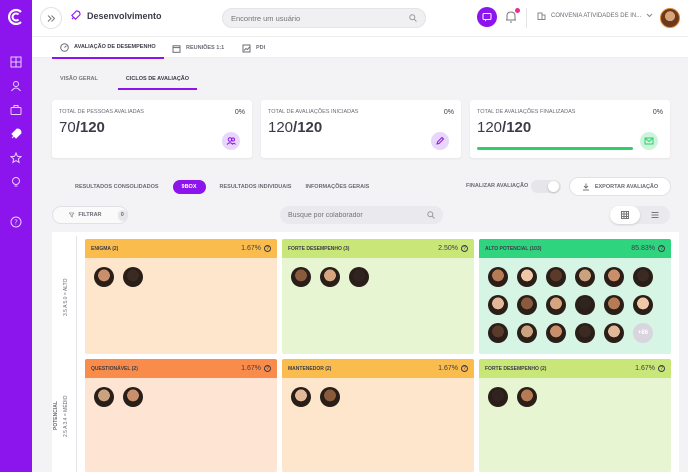  Describe the element at coordinates (546, 186) in the screenshot. I see `finalize-toggle` at that location.